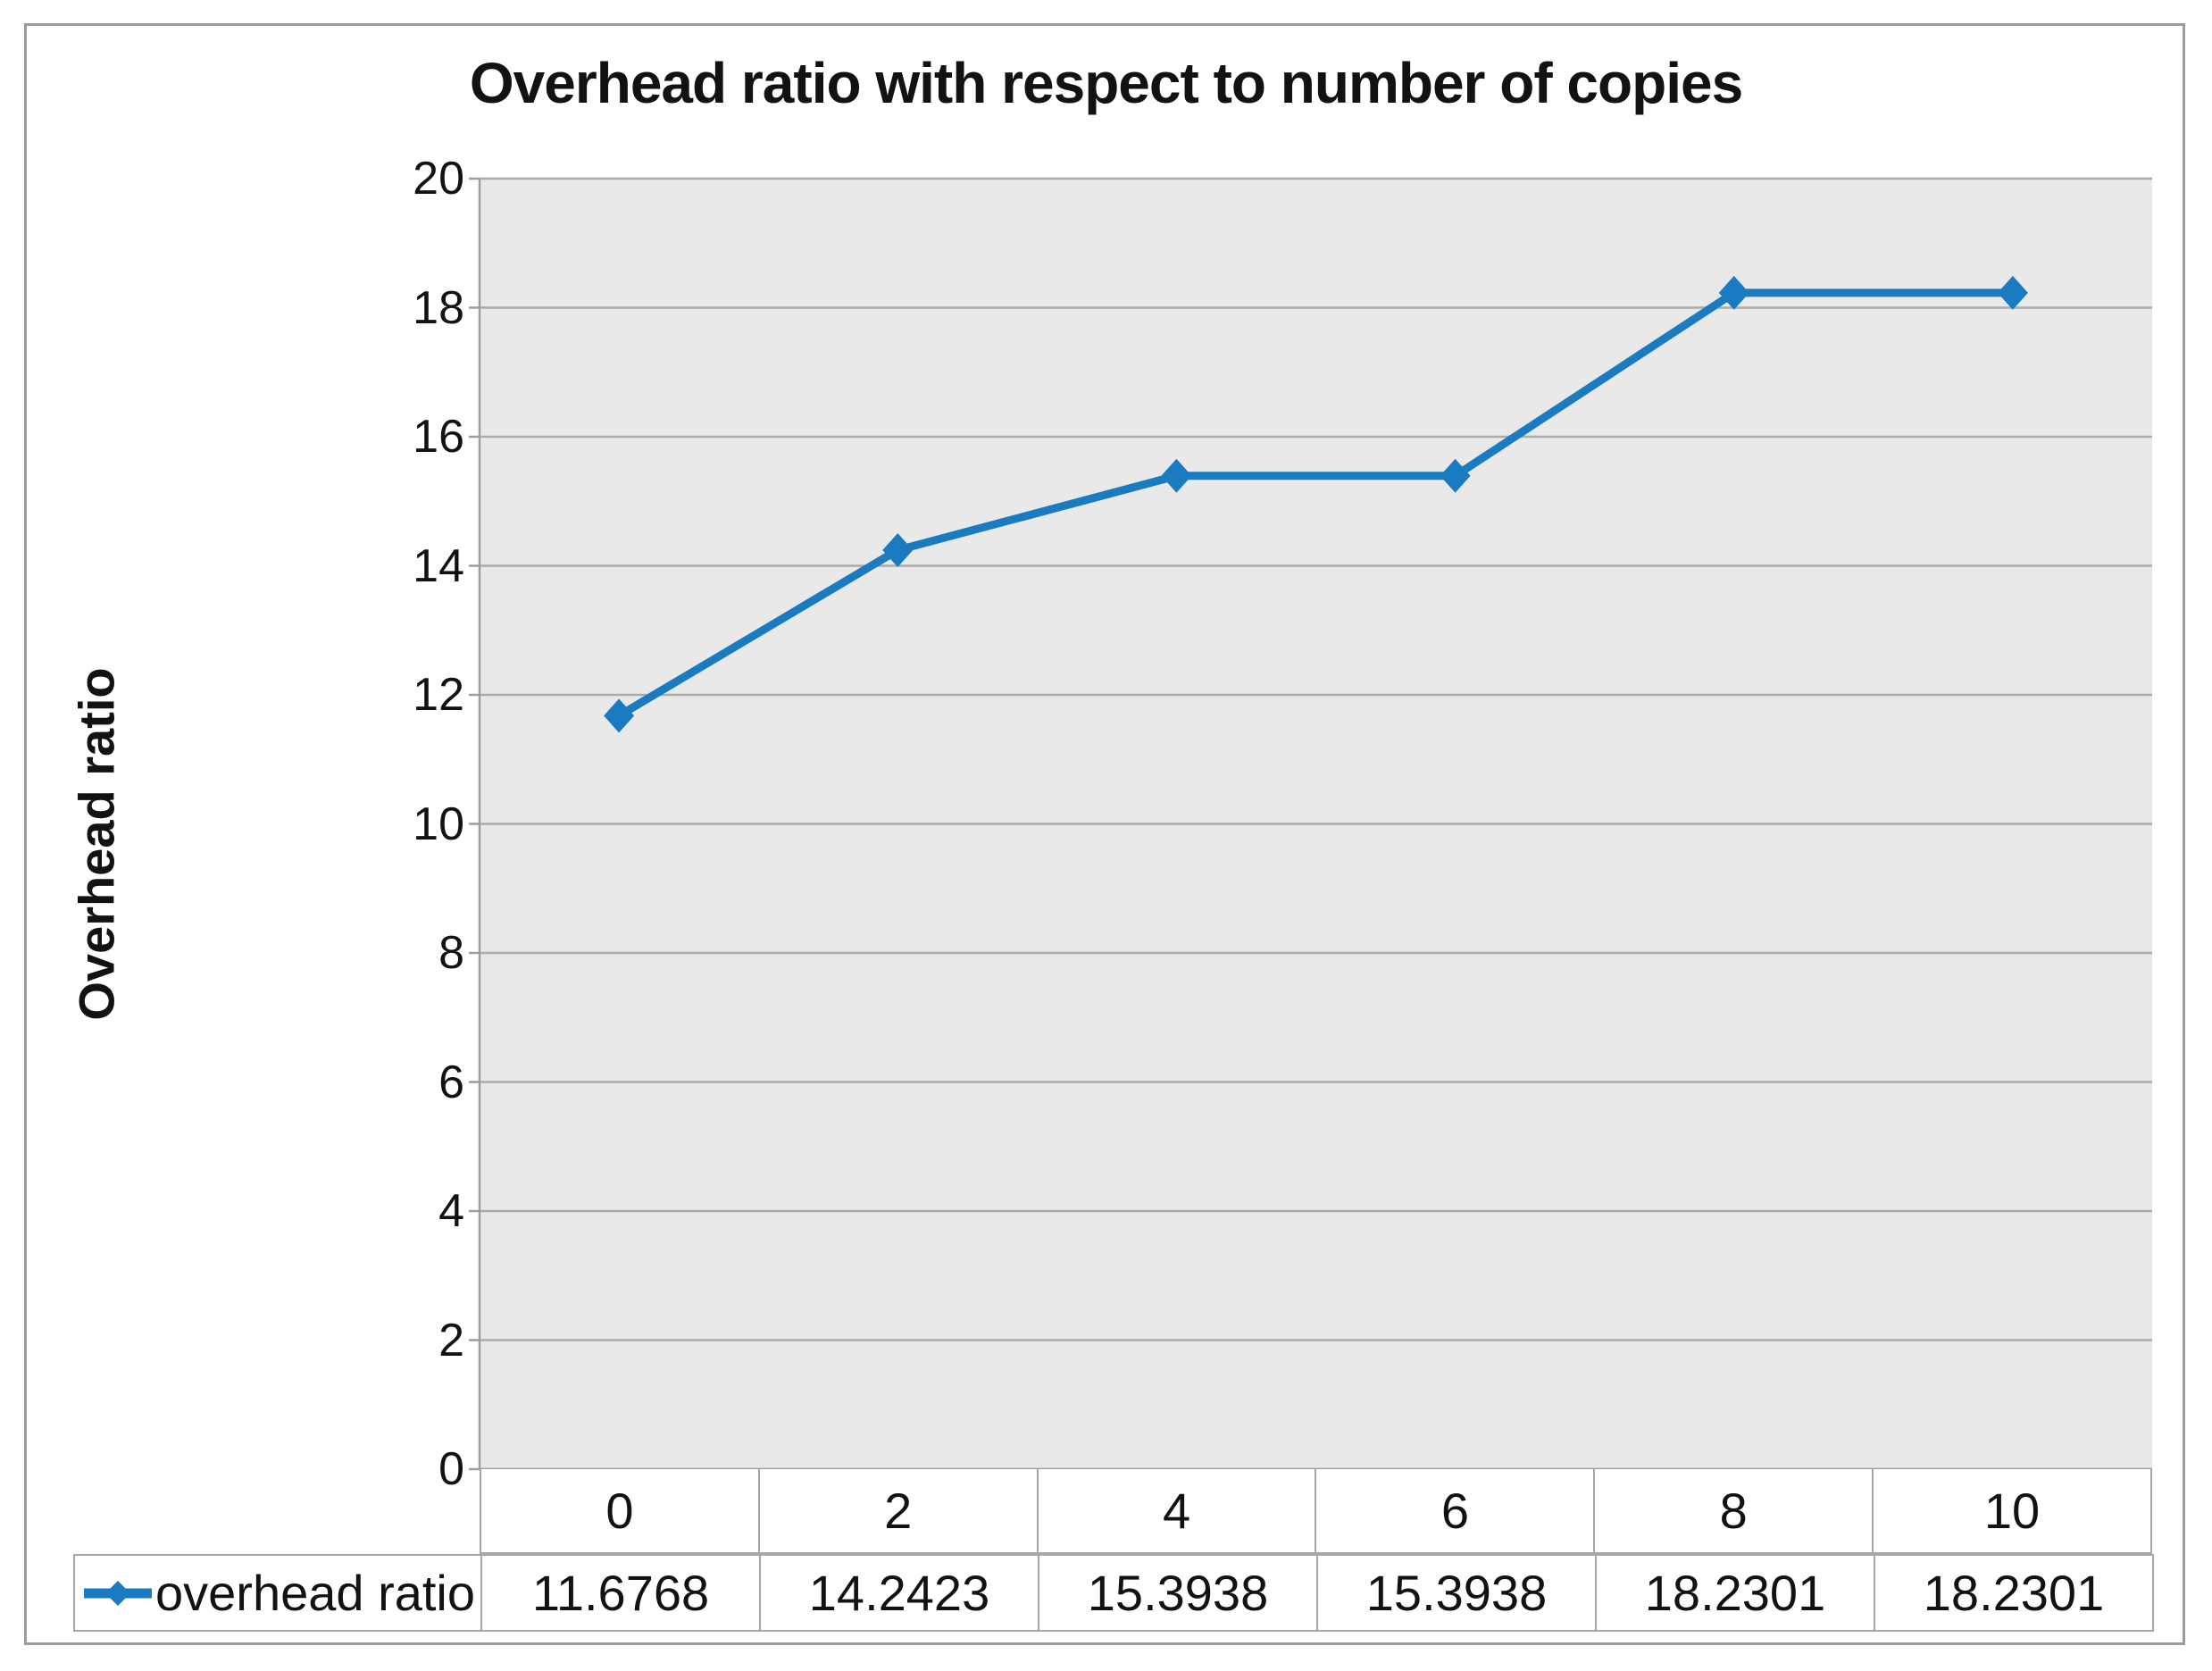 The width and height of the screenshot is (2212, 1671). I want to click on y-tick-label: 18, so click(438, 307).